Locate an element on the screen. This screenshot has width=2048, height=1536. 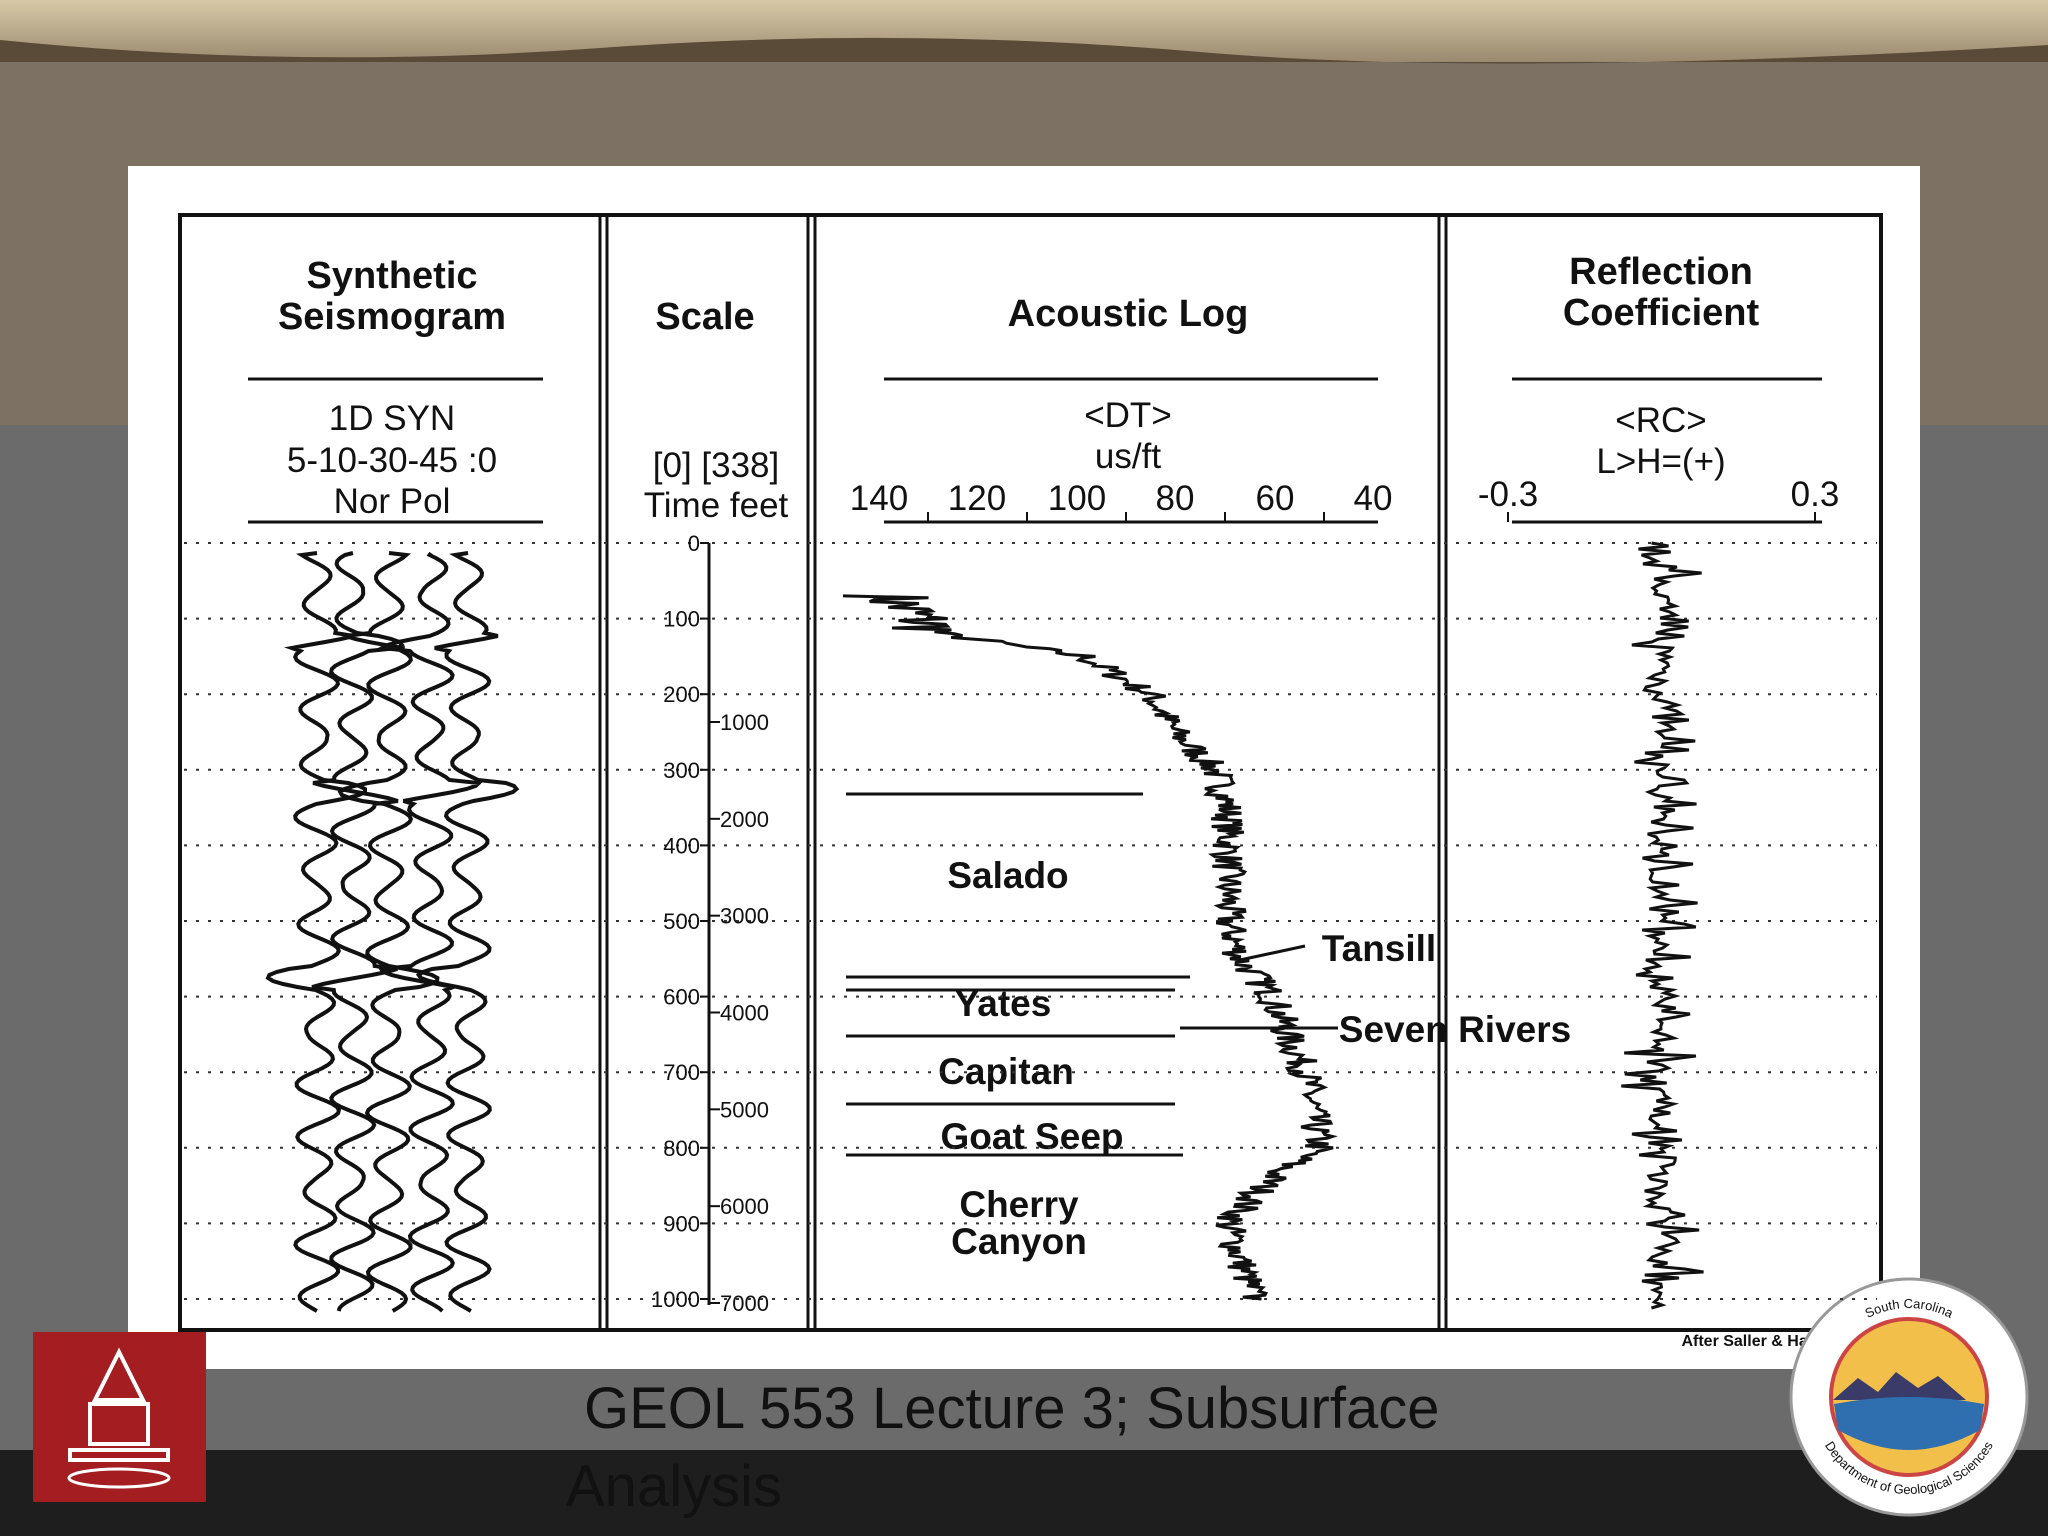
axis-tick-label: -0.3 is located at coordinates (1508, 494).